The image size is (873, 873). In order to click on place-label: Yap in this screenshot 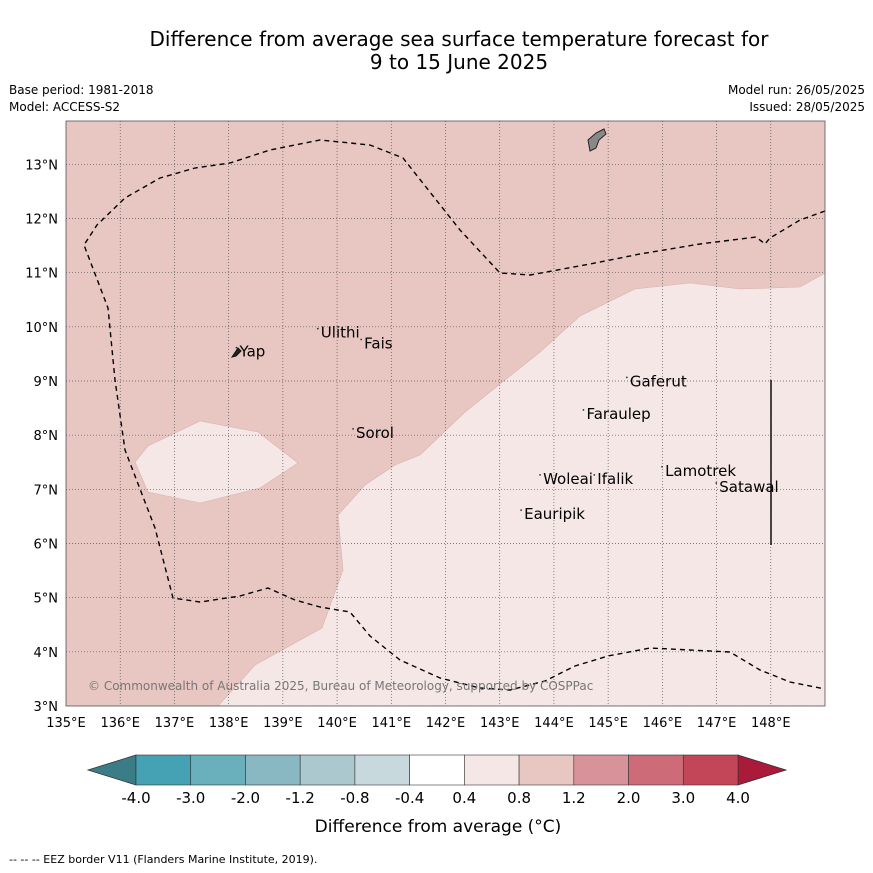, I will do `click(251, 352)`.